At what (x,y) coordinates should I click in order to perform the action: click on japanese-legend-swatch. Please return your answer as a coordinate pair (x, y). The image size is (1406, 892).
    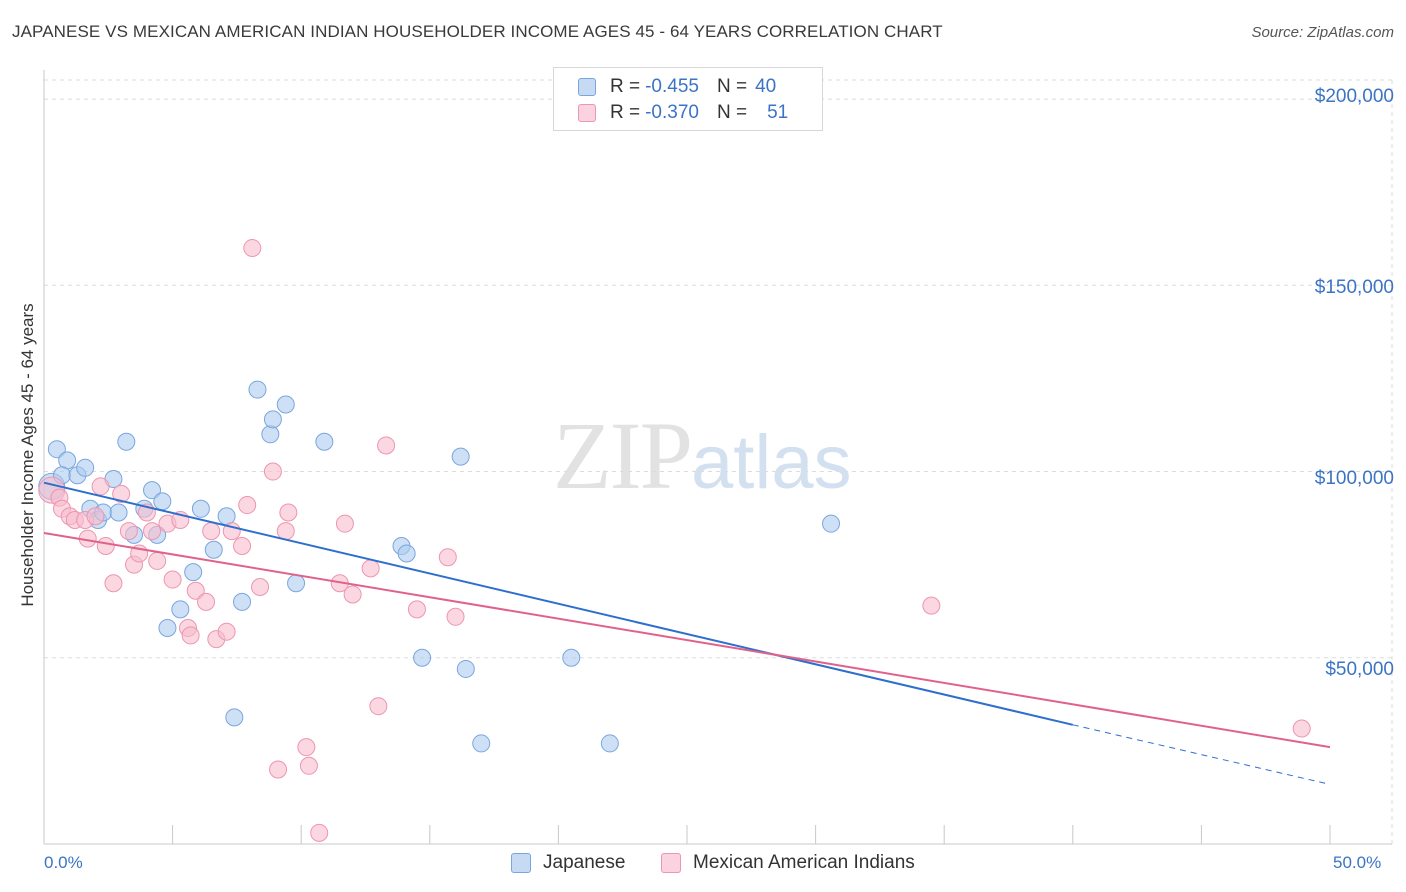
    Looking at the image, I should click on (521, 863).